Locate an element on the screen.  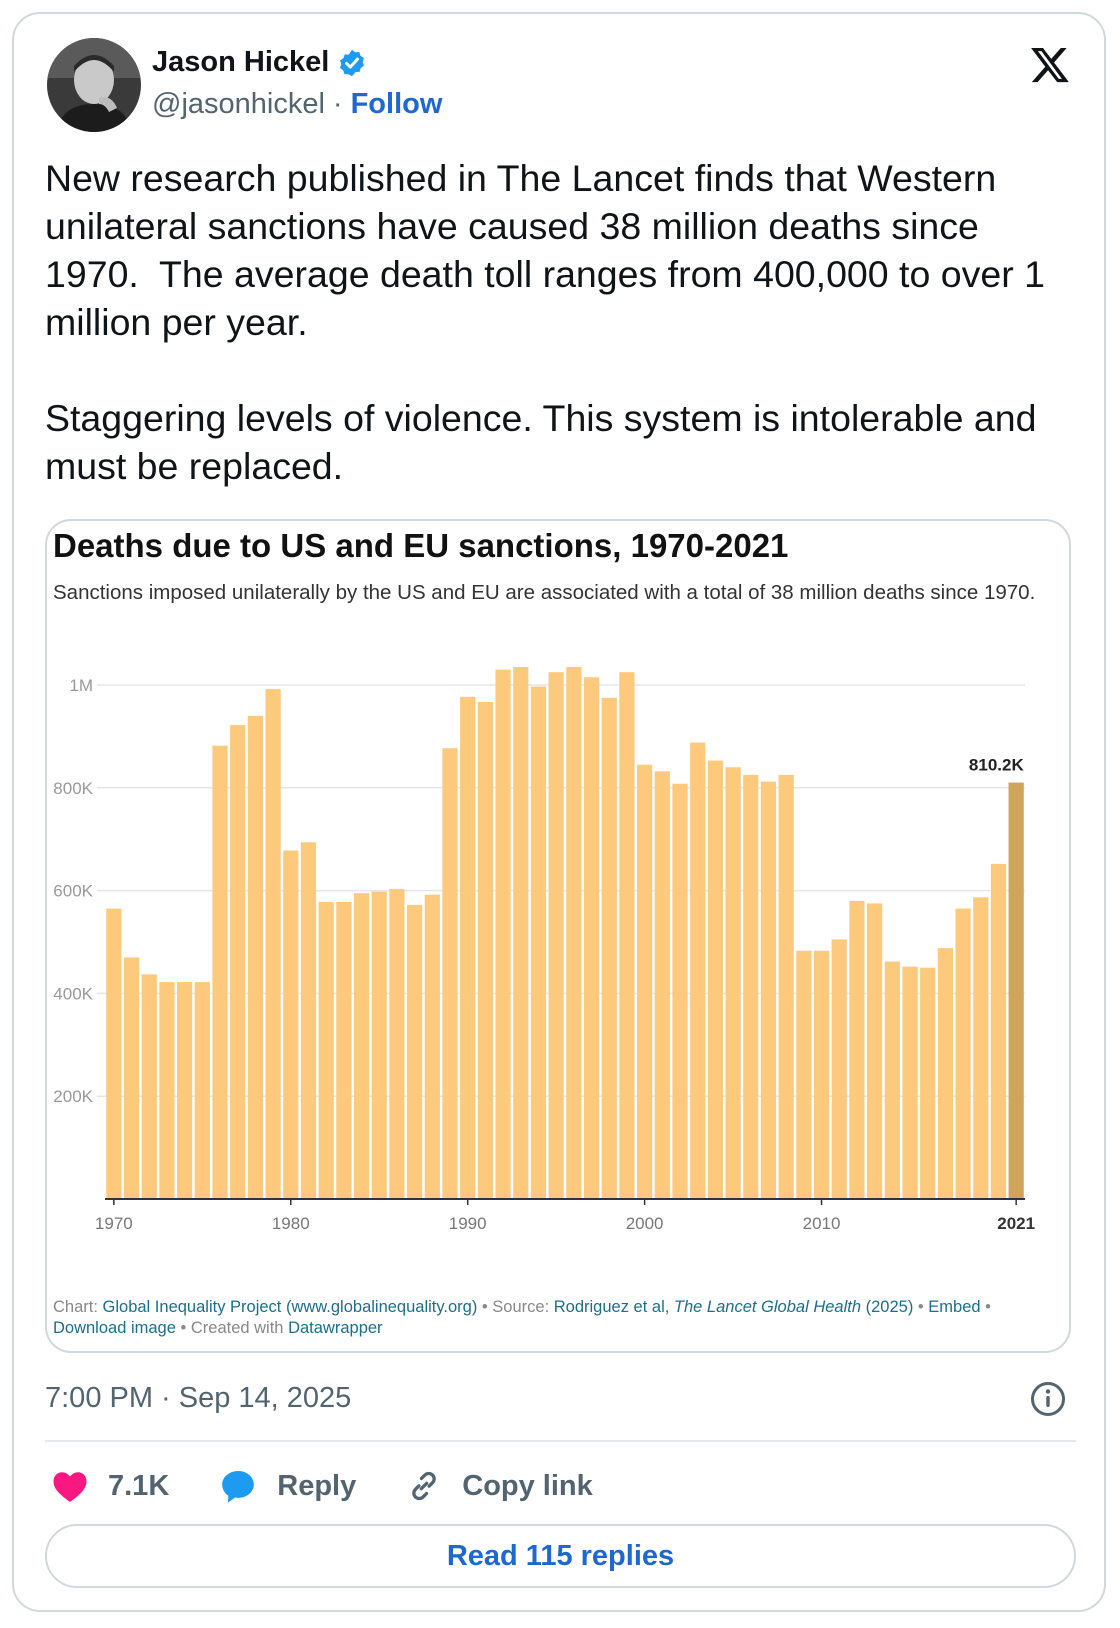
avatar is located at coordinates (94, 85).